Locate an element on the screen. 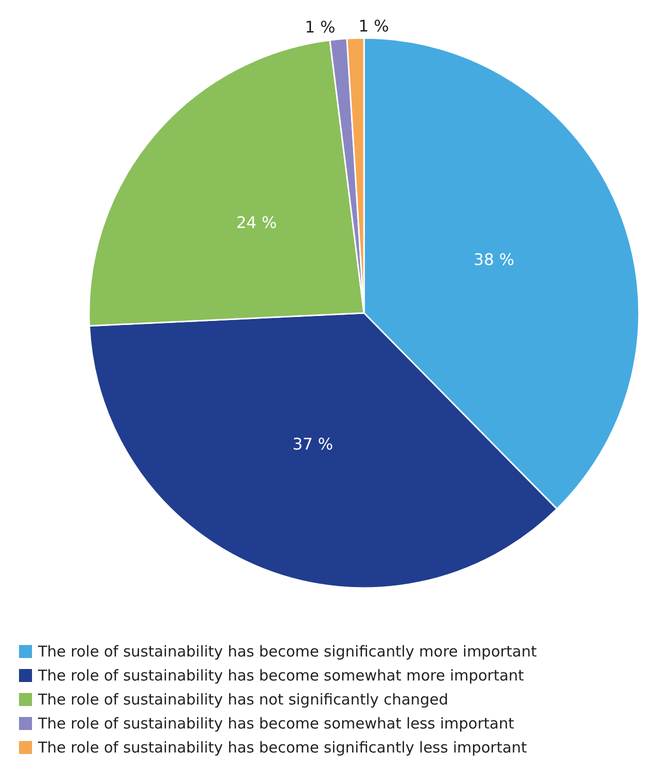  data-label: 24 % is located at coordinates (256, 222).